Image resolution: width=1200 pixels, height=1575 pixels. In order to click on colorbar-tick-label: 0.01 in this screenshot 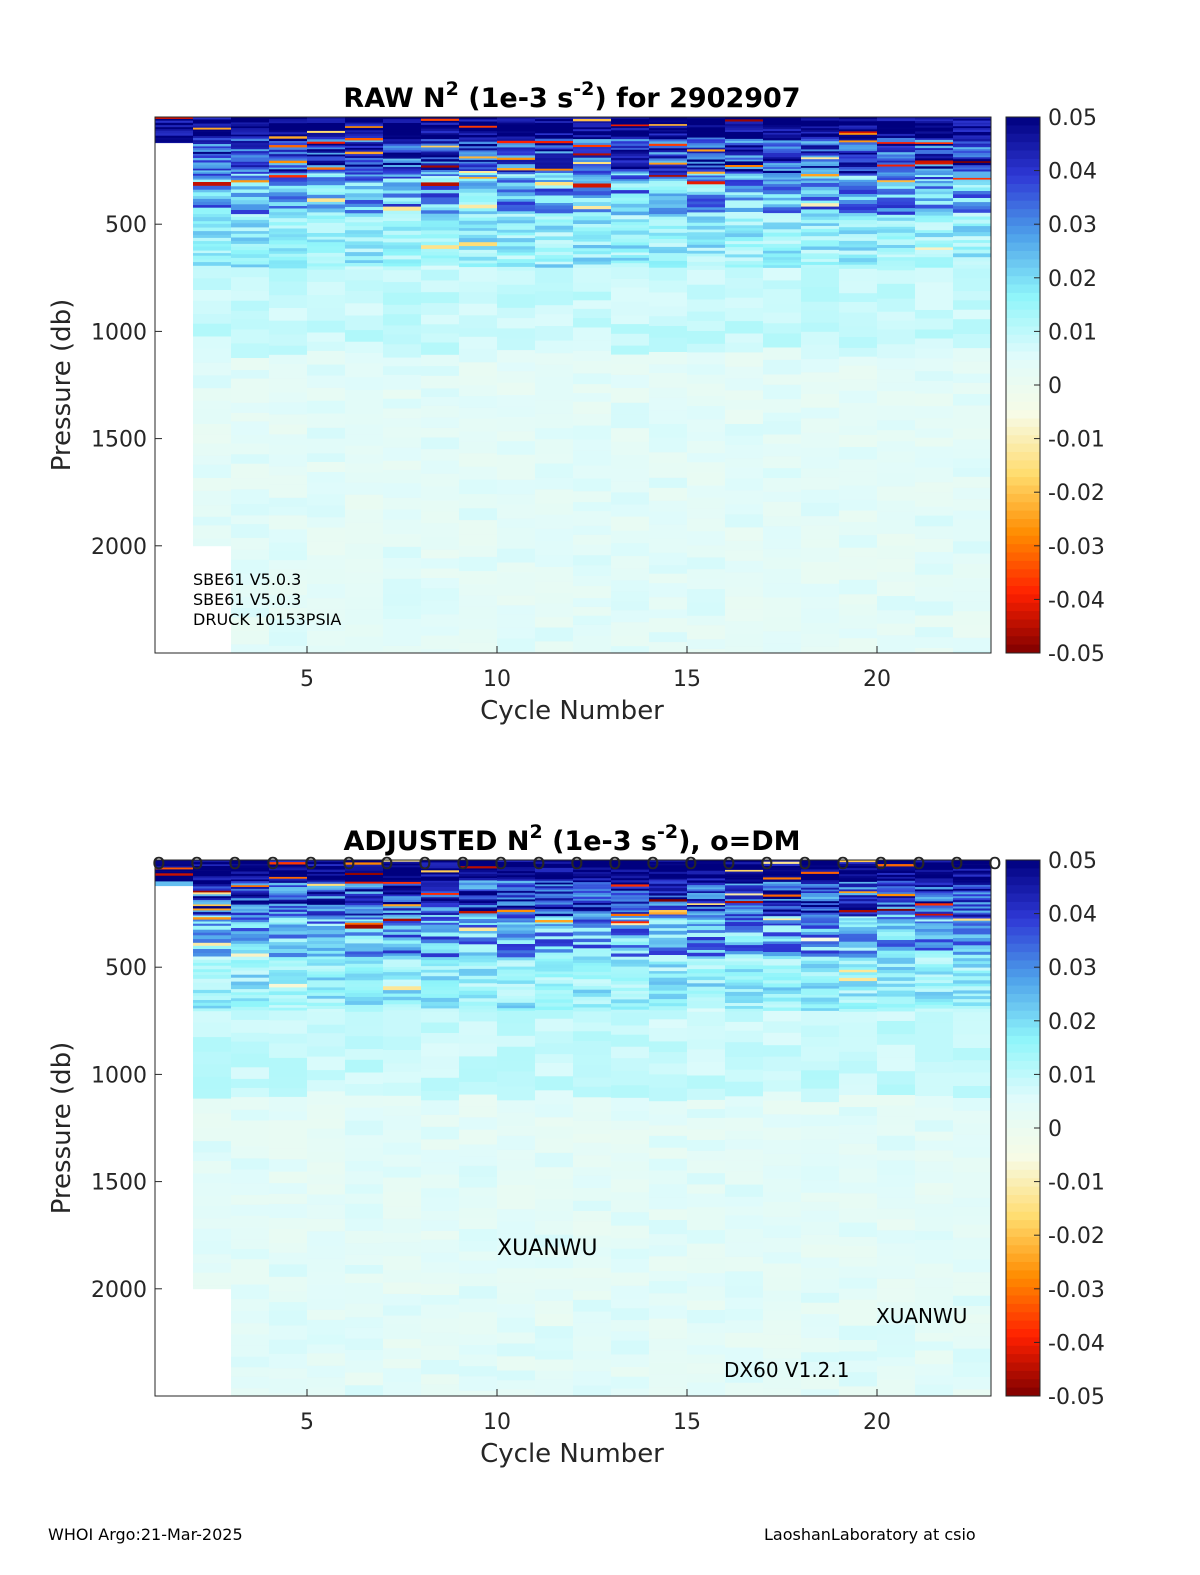, I will do `click(1072, 332)`.